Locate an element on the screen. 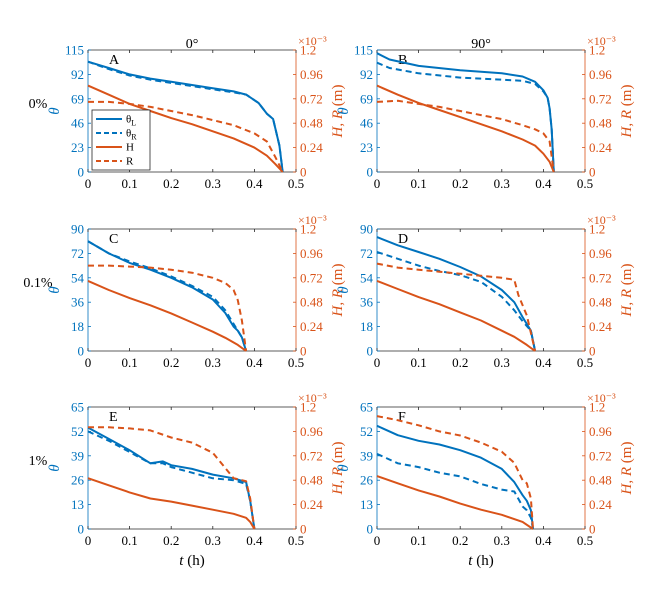 This screenshot has height=594, width=664. legend-label: θL is located at coordinates (131, 121).